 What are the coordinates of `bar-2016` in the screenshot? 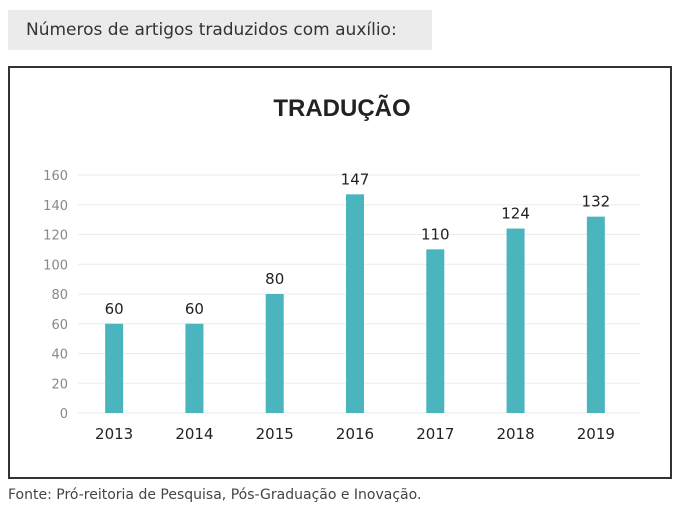 It's located at (355, 303).